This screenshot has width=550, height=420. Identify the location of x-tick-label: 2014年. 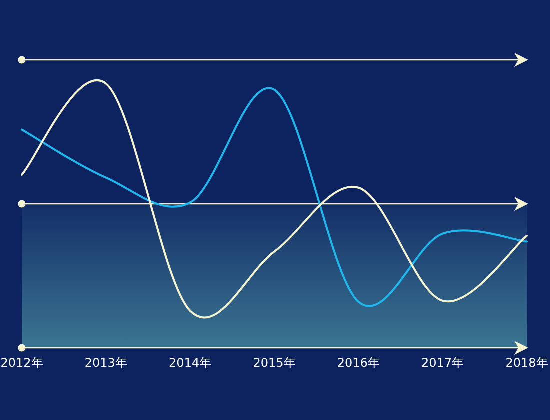
(190, 363).